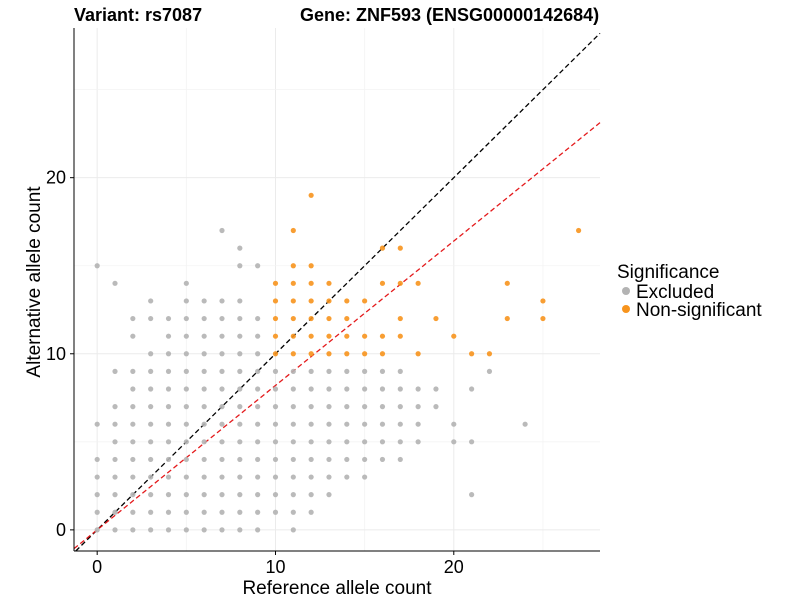  I want to click on chart-title-variant: Variant: rs7087, so click(138, 15).